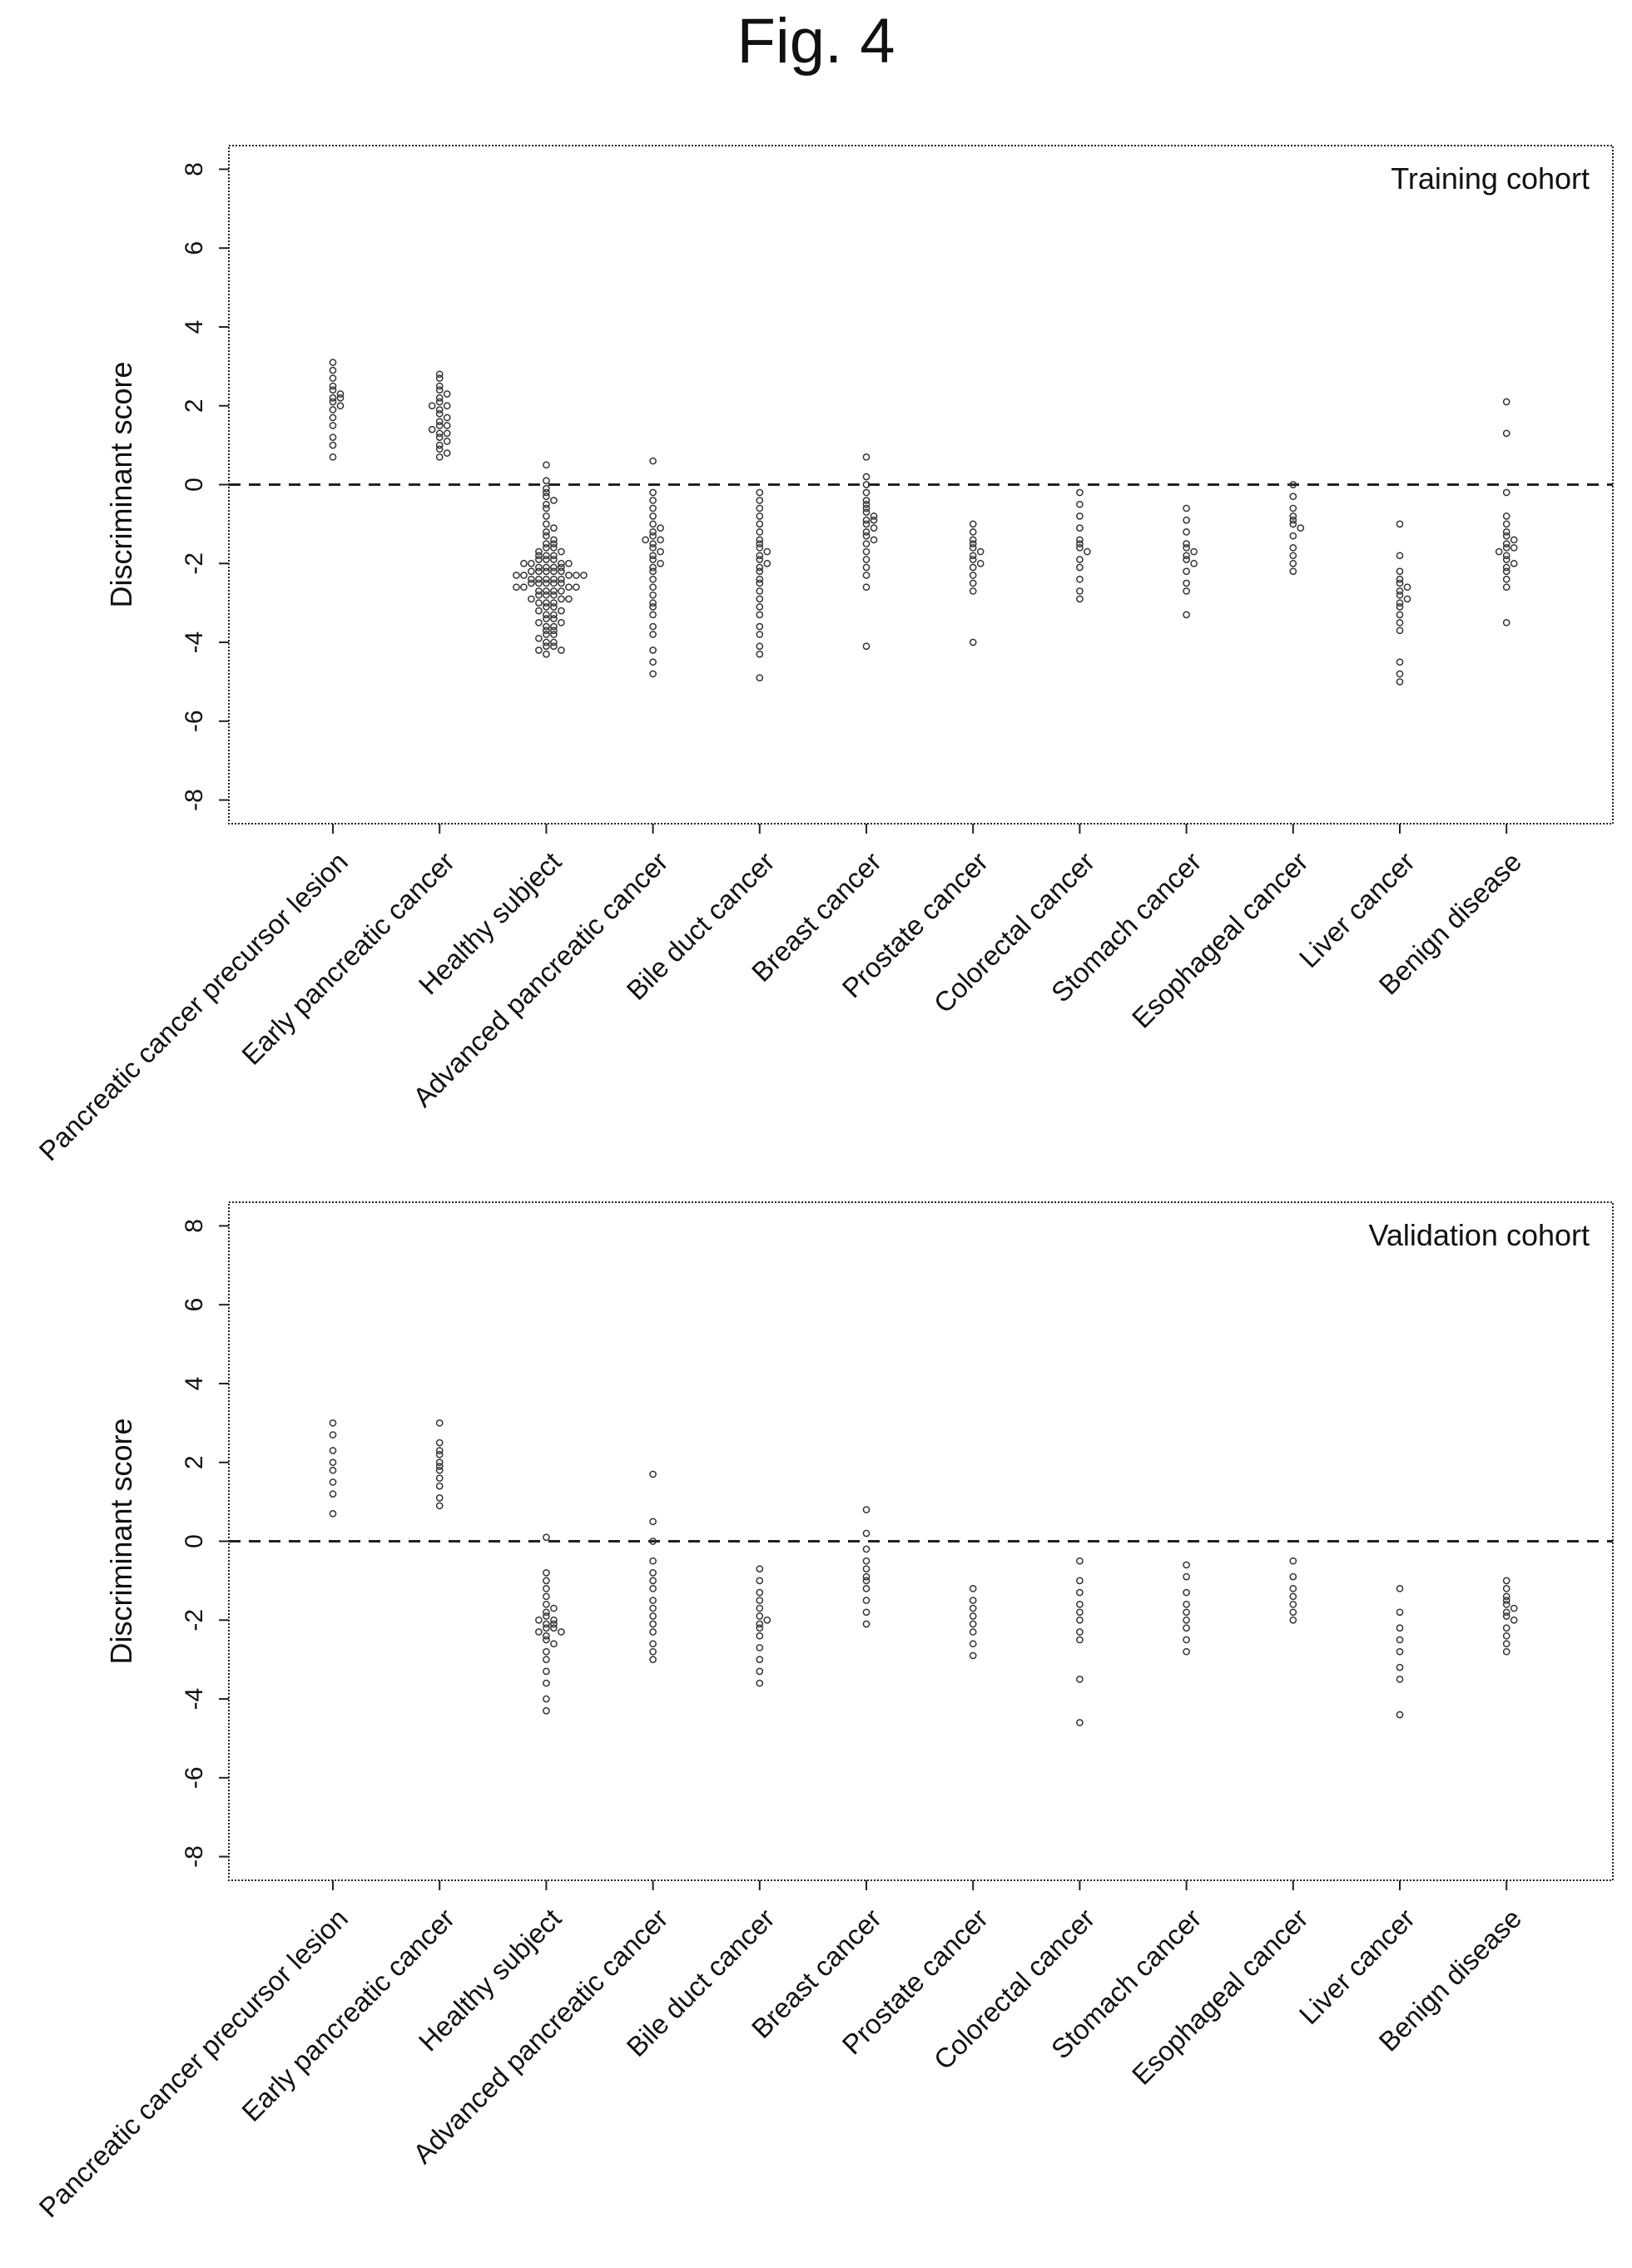  I want to click on y-tick-label: 8, so click(195, 1226).